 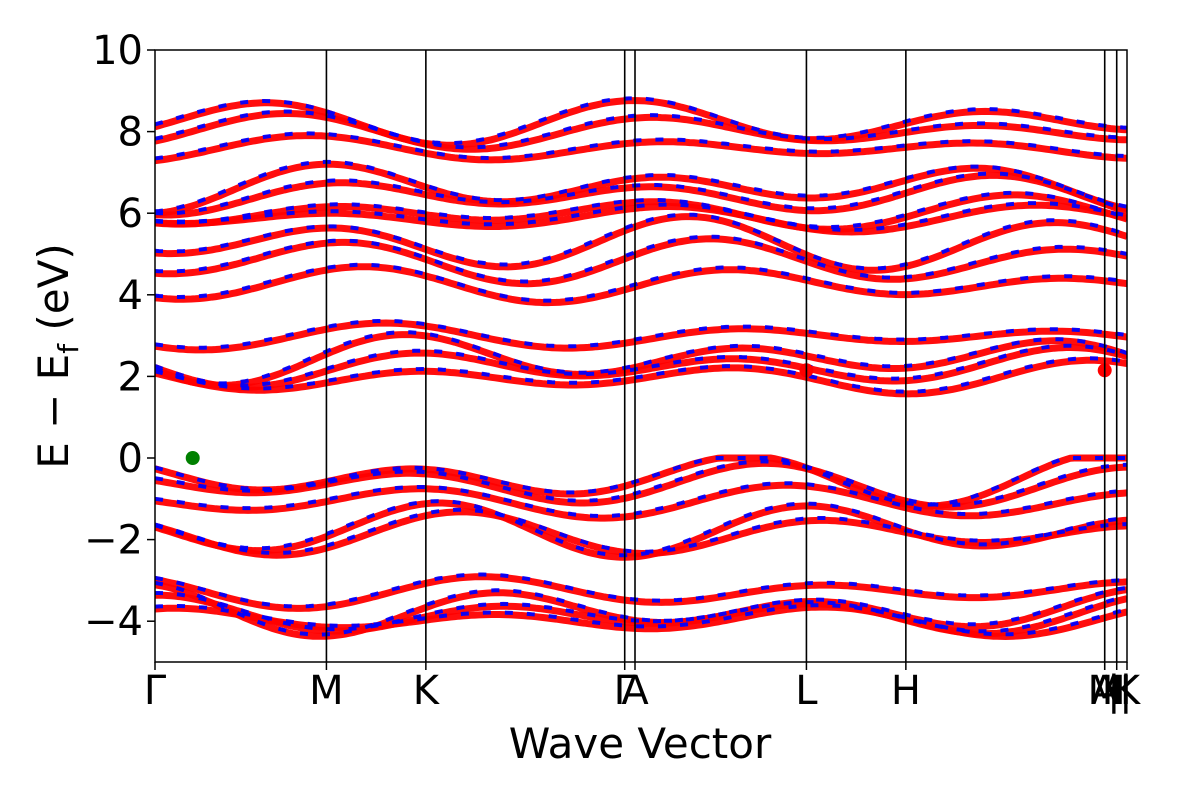 I want to click on y-tick-label-0: −4, so click(x=113, y=622).